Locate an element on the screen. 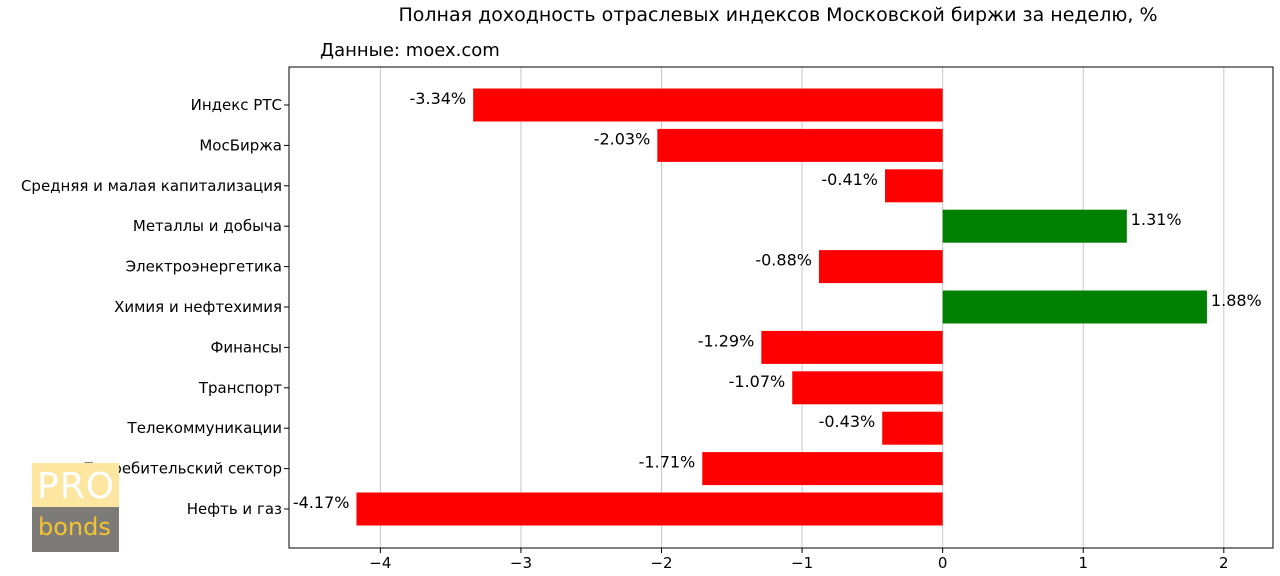 The width and height of the screenshot is (1280, 576). chart-subtitle: Данные: moex.com is located at coordinates (410, 50).